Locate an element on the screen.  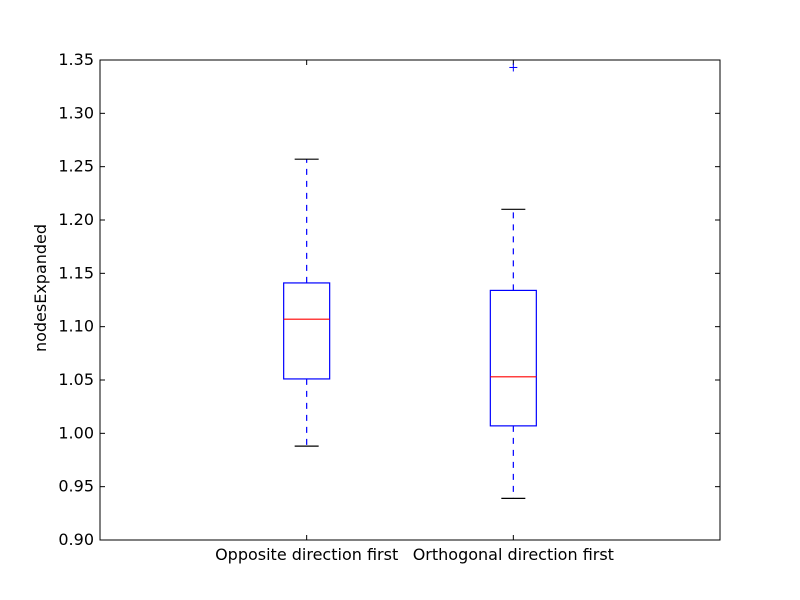
outlier-marker is located at coordinates (513, 67).